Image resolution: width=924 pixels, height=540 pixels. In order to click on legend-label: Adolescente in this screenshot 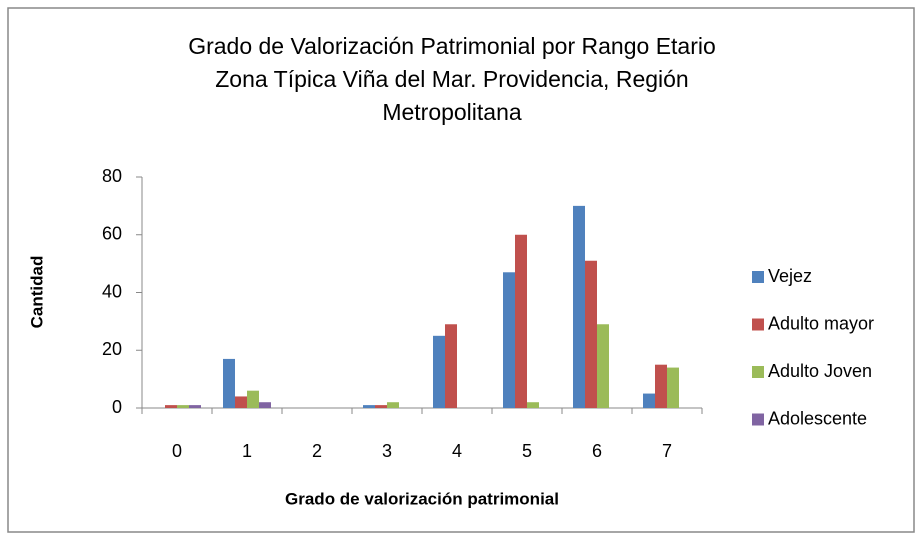, I will do `click(817, 418)`.